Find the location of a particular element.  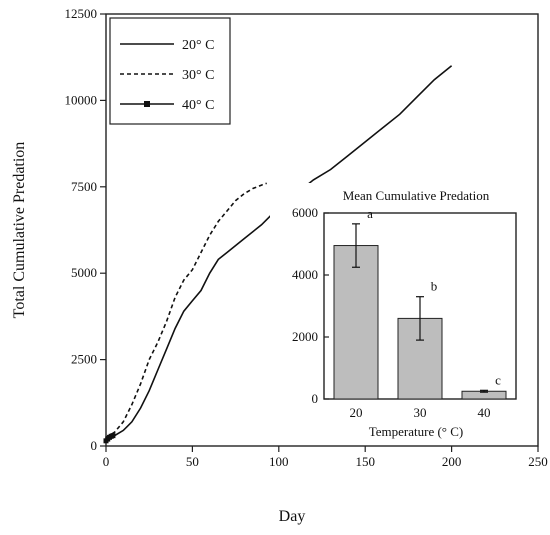

x-tick-label: 200 is located at coordinates (452, 461).